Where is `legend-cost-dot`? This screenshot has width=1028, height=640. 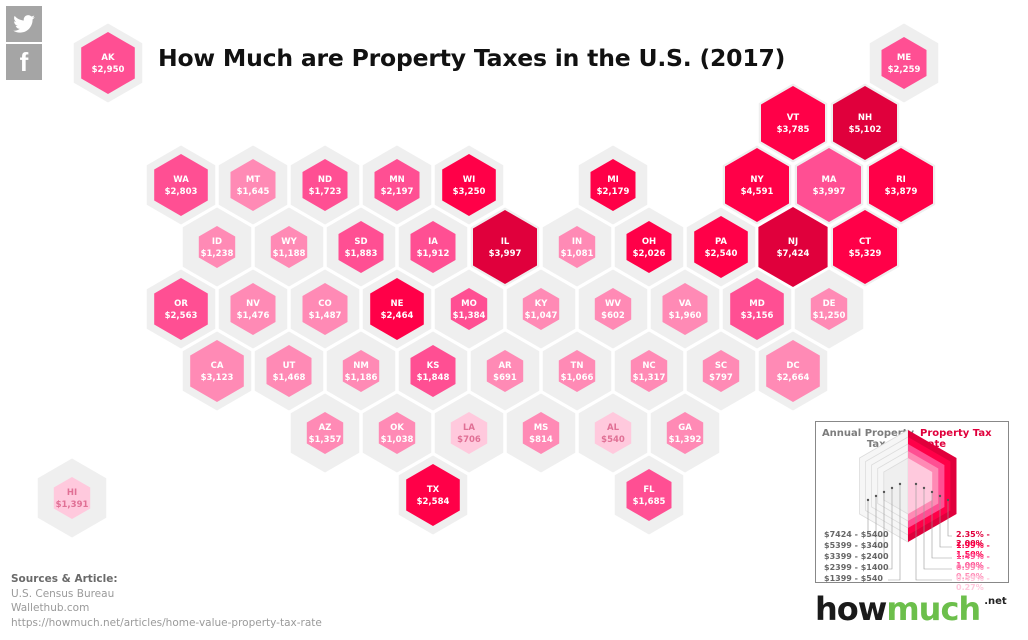
legend-cost-dot is located at coordinates (892, 488).